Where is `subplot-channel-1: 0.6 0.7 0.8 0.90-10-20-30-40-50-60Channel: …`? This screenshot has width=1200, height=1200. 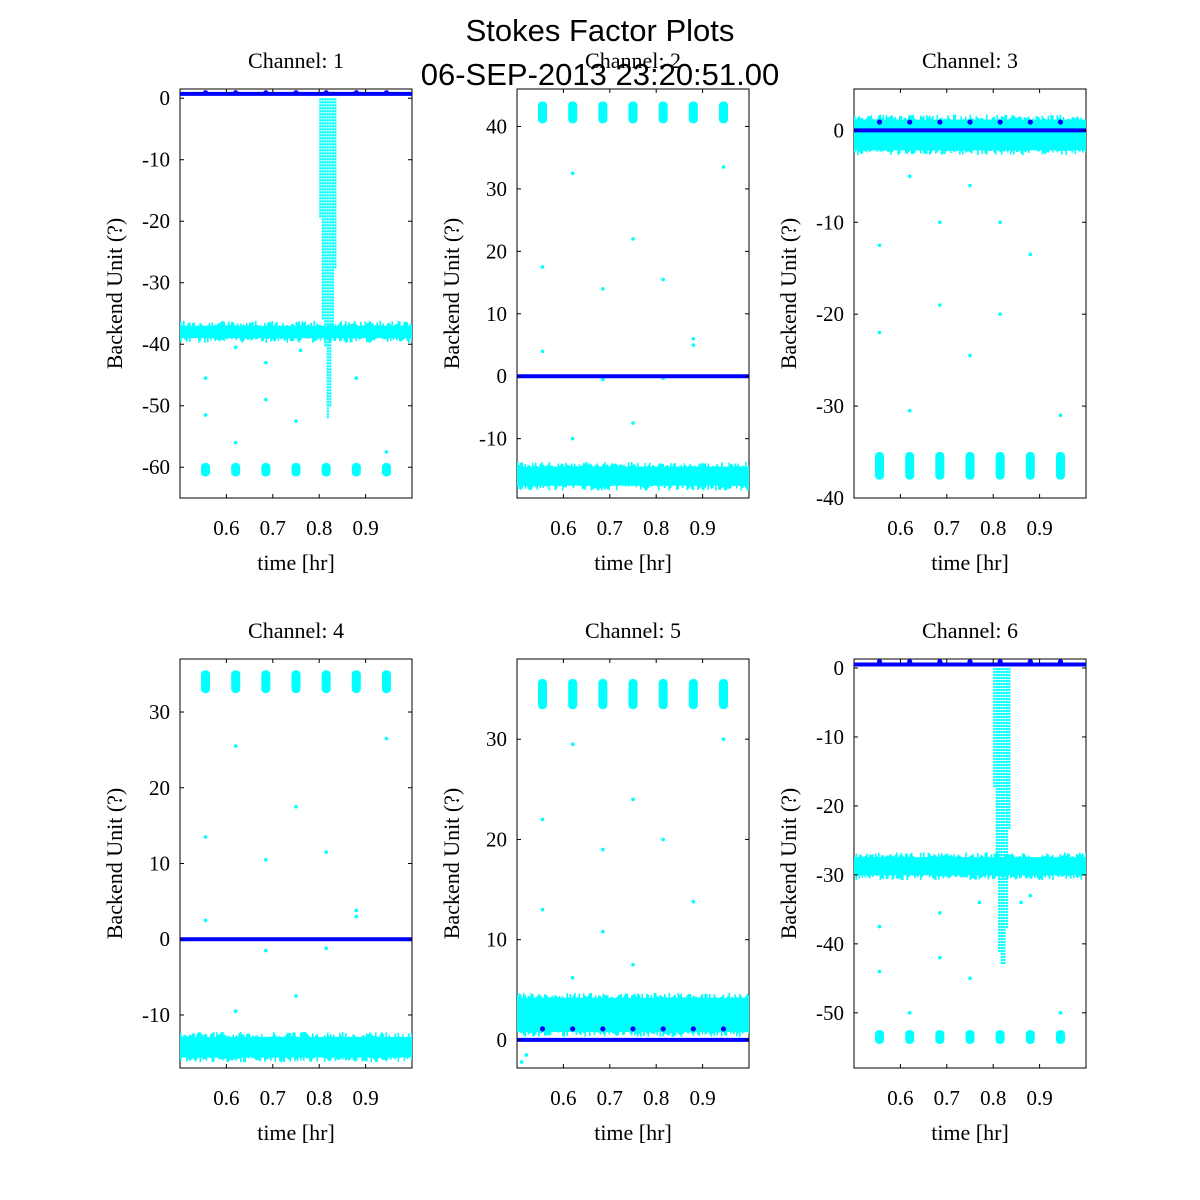
subplot-channel-1: 0.6 0.7 0.8 0.90-10-20-30-40-50-60Channel: … is located at coordinates (257, 311).